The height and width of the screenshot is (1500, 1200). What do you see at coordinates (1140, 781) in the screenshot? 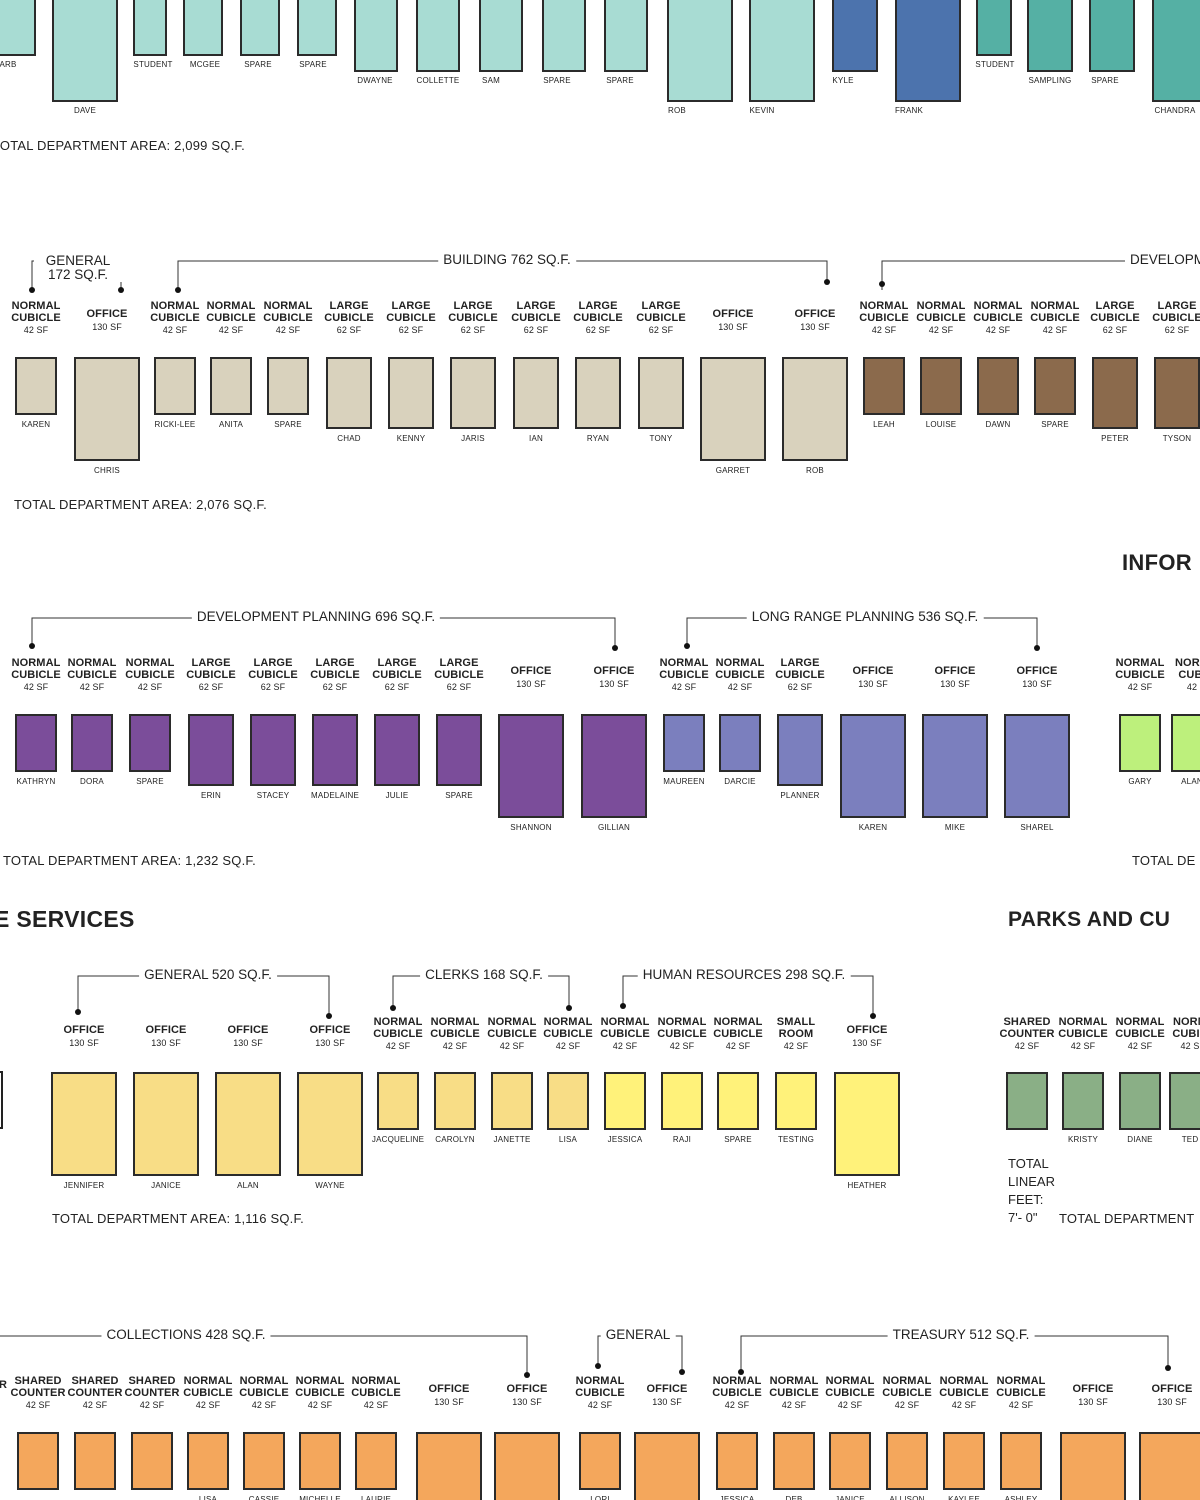
I see `occupant-name: GARY` at bounding box center [1140, 781].